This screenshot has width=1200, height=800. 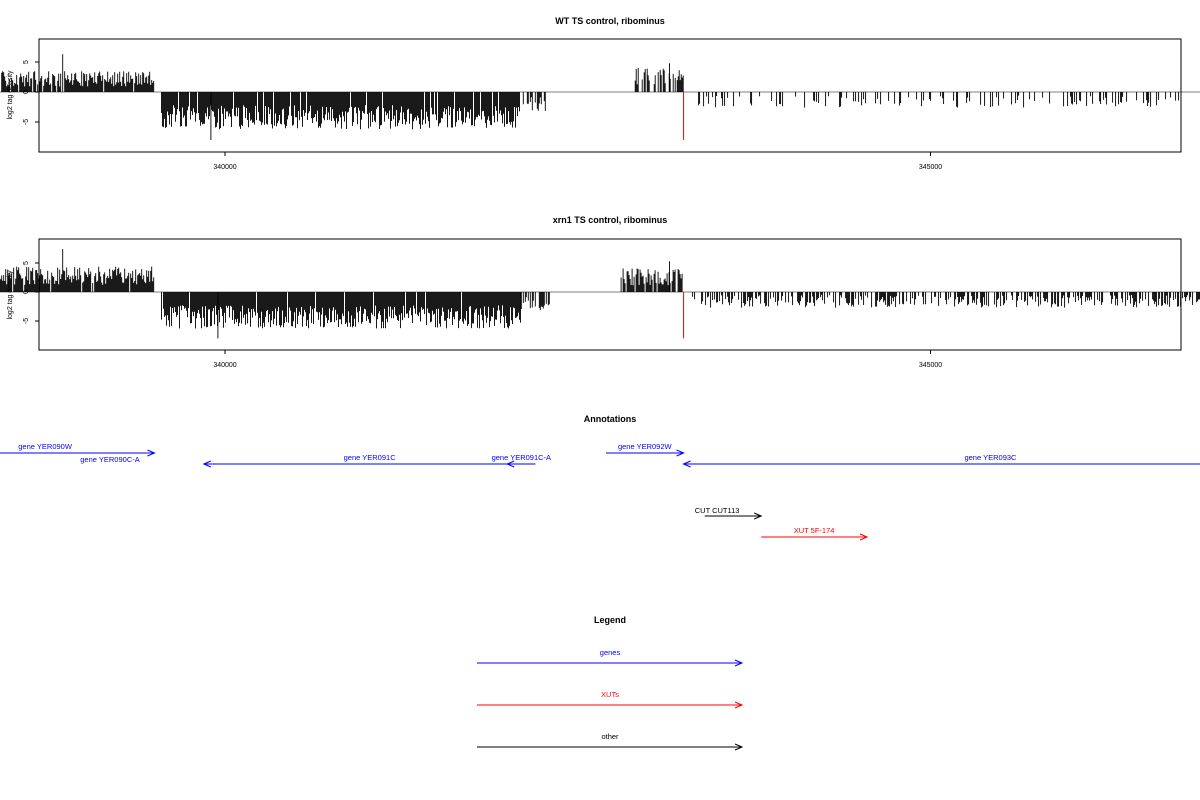 I want to click on feature-cut-cut113, so click(x=733, y=516).